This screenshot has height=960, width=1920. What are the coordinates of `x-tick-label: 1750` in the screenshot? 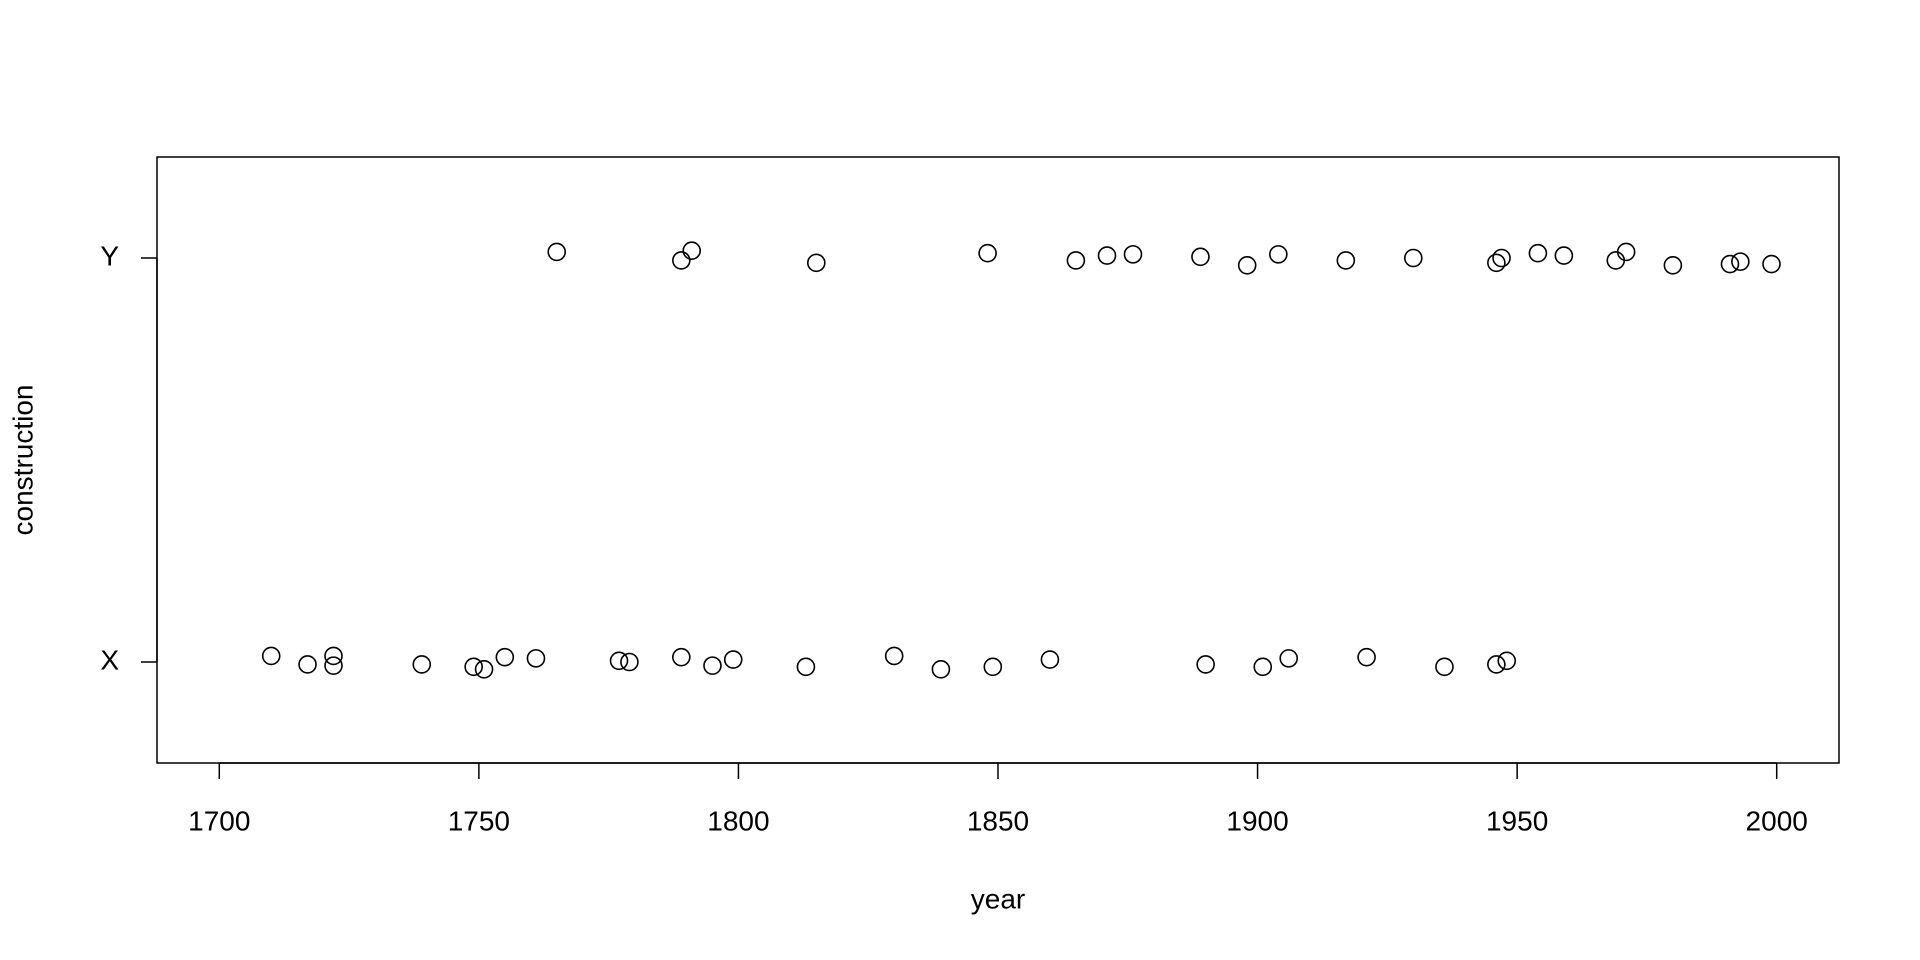 It's located at (479, 820).